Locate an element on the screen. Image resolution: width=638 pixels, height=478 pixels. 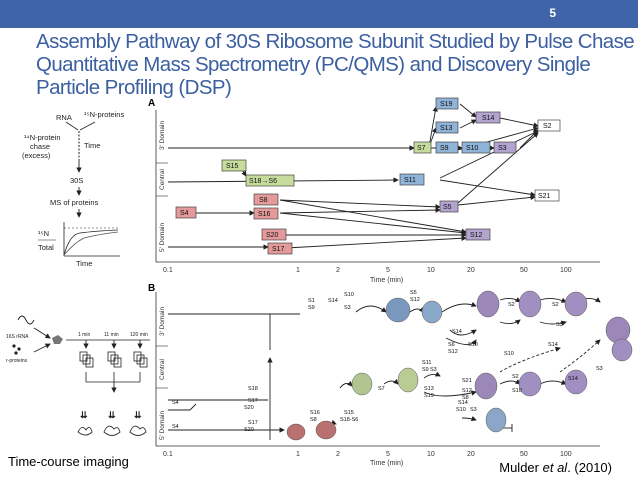
protein-s19: S19 is located at coordinates (447, 103).